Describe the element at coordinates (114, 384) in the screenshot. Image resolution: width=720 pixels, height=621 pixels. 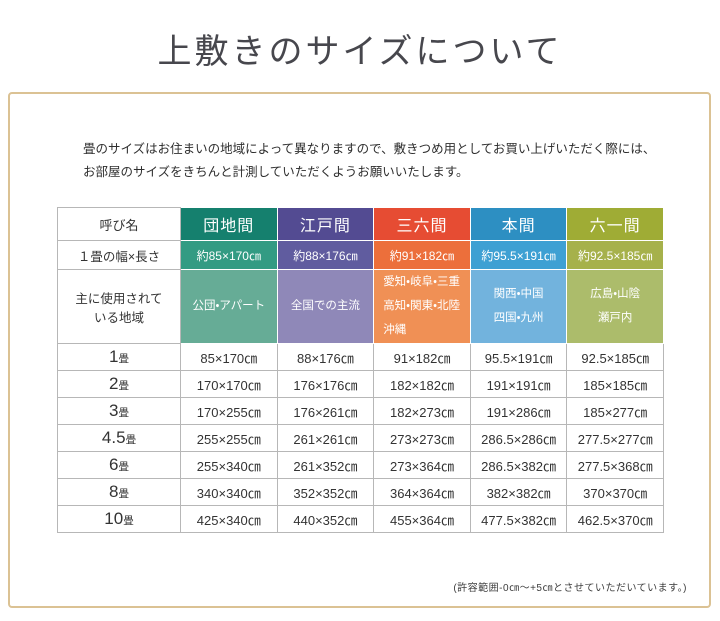
I see `row-label-number: 2` at that location.